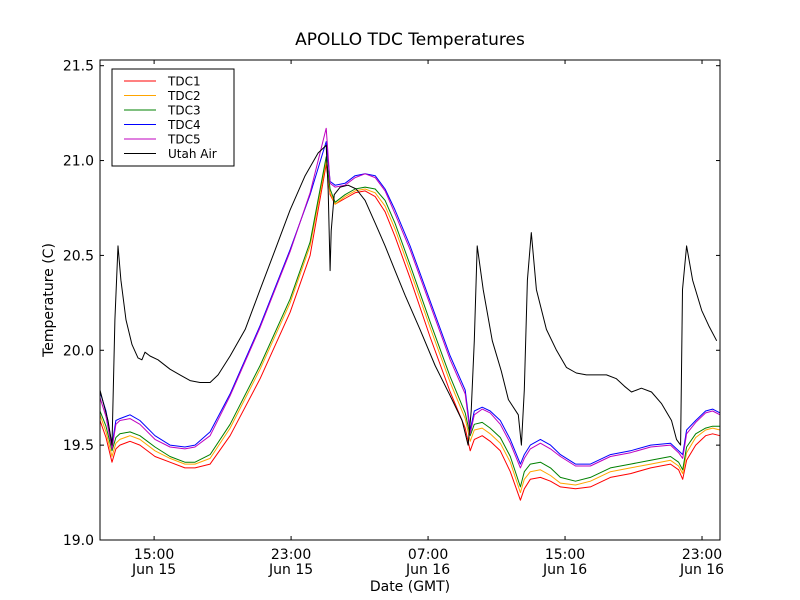 Image resolution: width=800 pixels, height=600 pixels. I want to click on y-tick-label: 19.0, so click(78, 541).